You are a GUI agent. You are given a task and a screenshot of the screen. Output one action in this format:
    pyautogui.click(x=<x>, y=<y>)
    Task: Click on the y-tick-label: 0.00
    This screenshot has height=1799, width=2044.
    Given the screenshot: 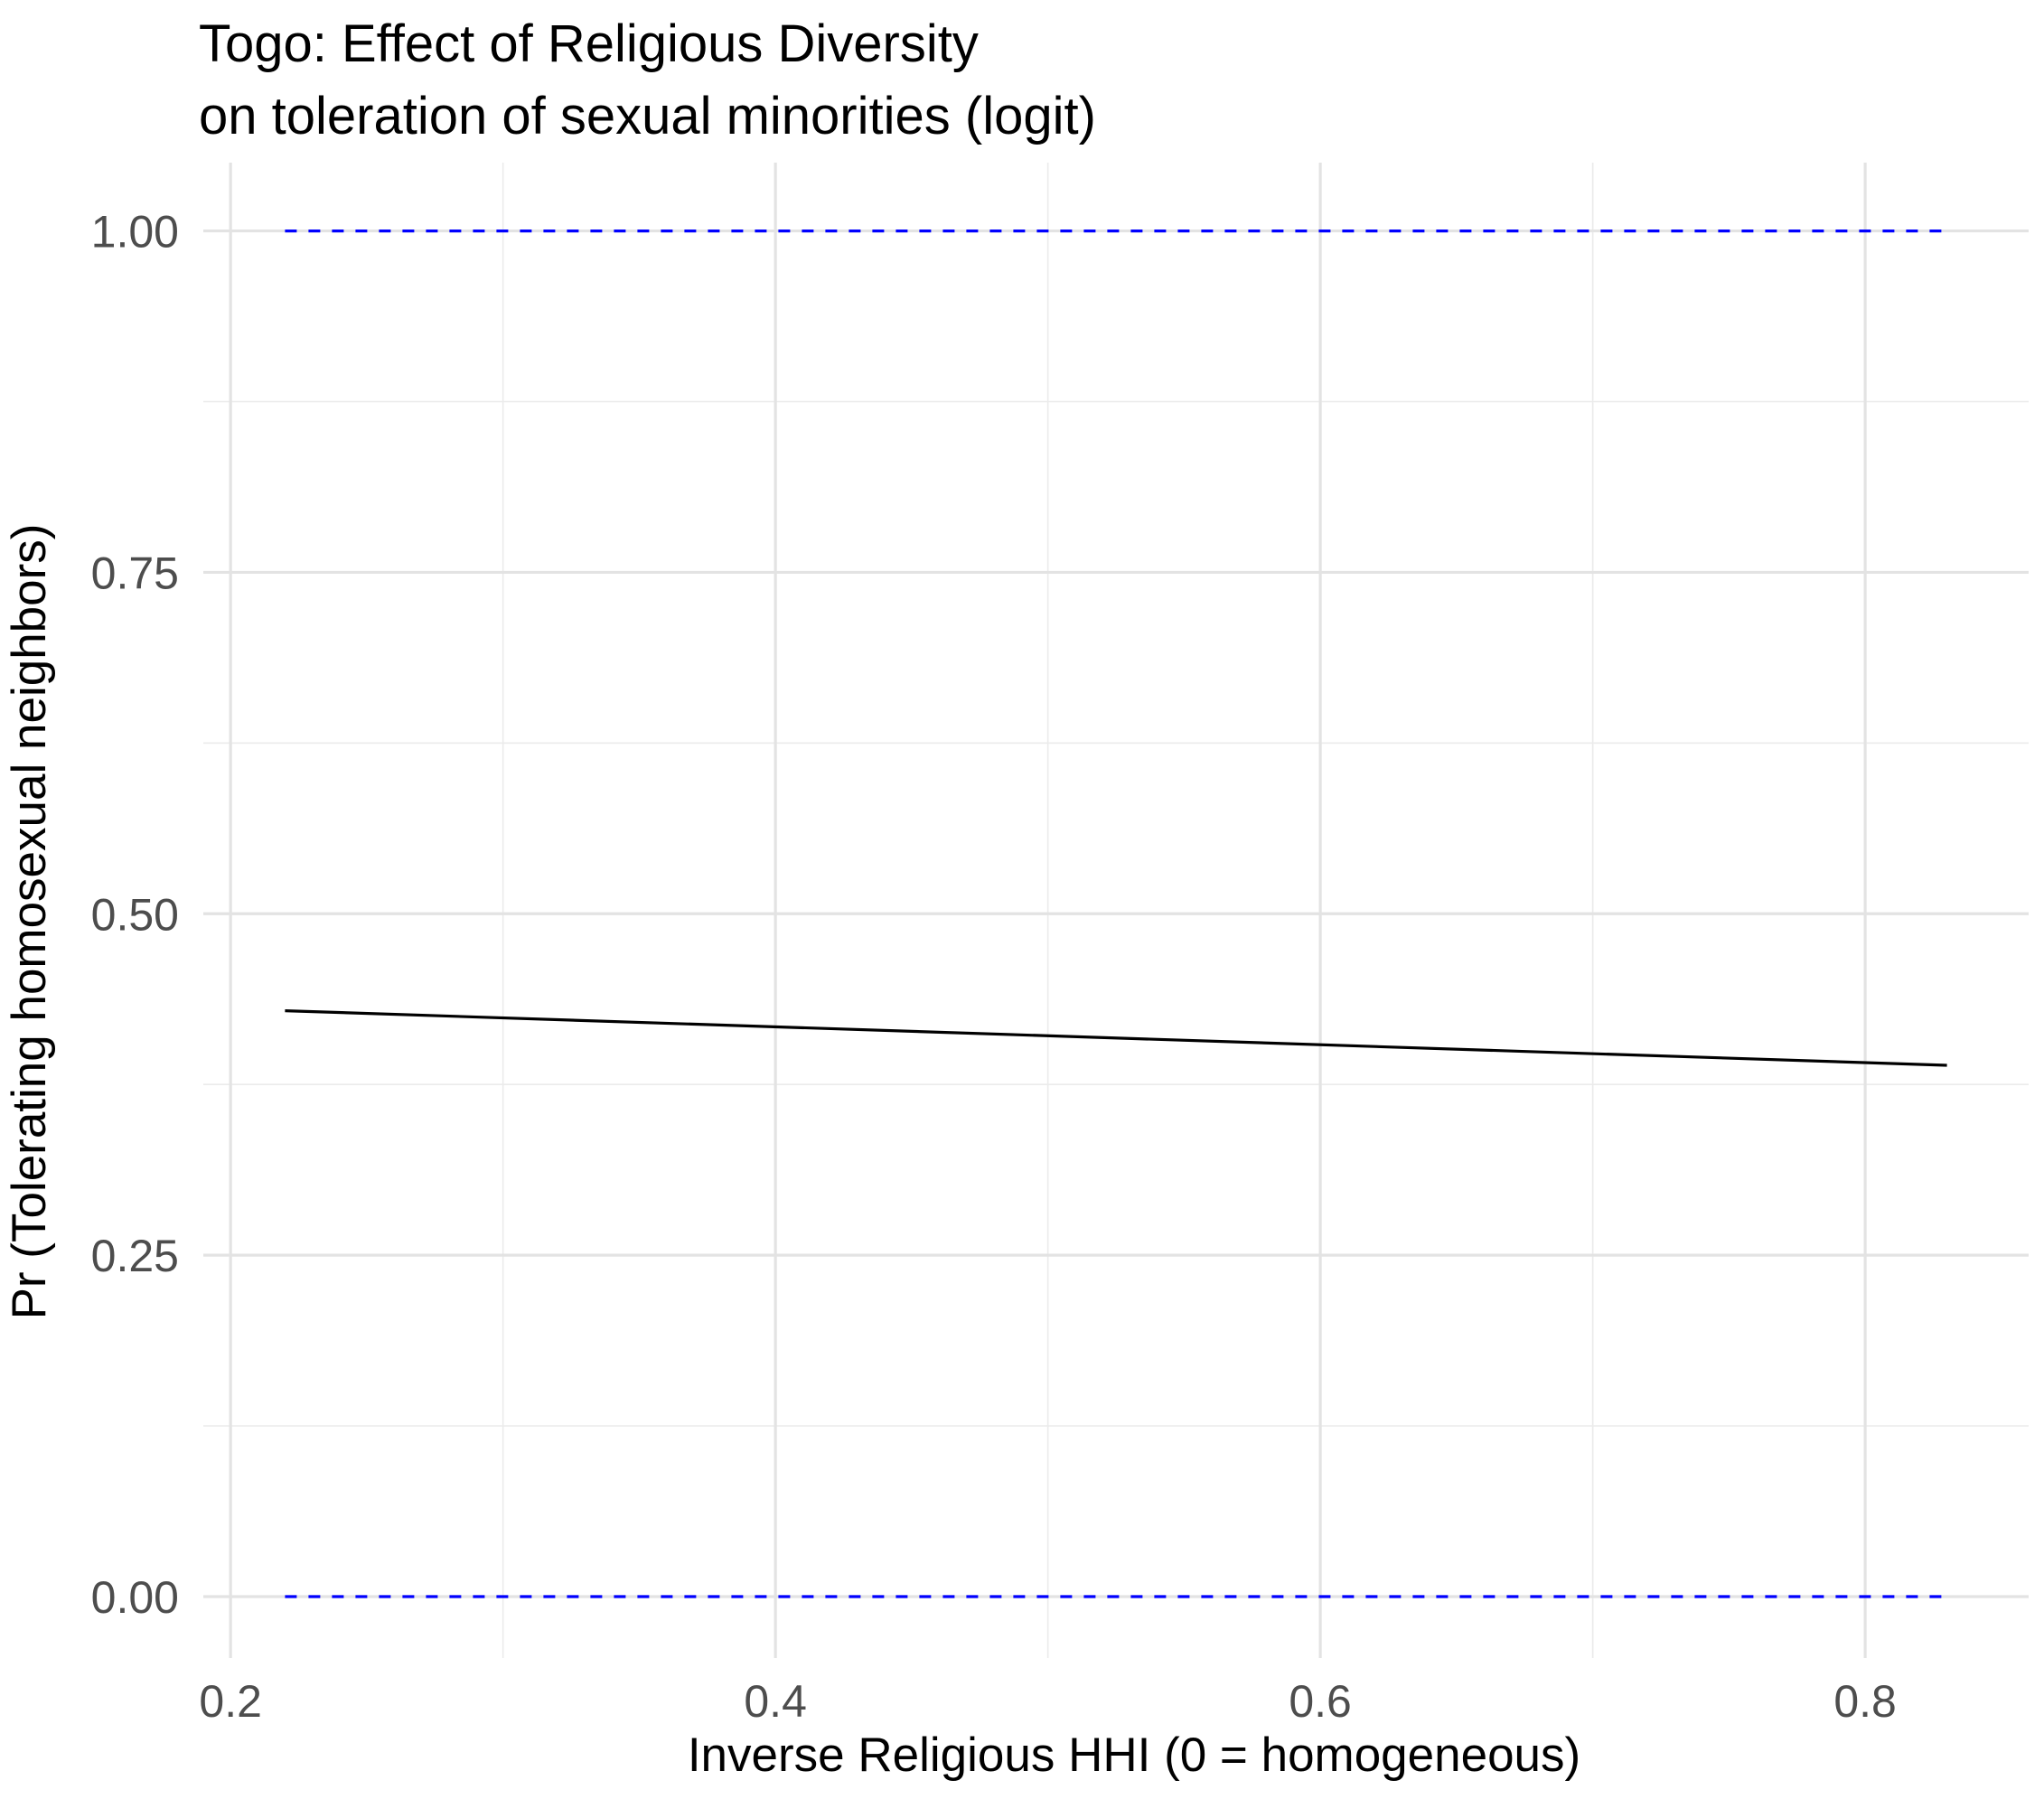 What is the action you would take?
    pyautogui.click(x=135, y=1598)
    